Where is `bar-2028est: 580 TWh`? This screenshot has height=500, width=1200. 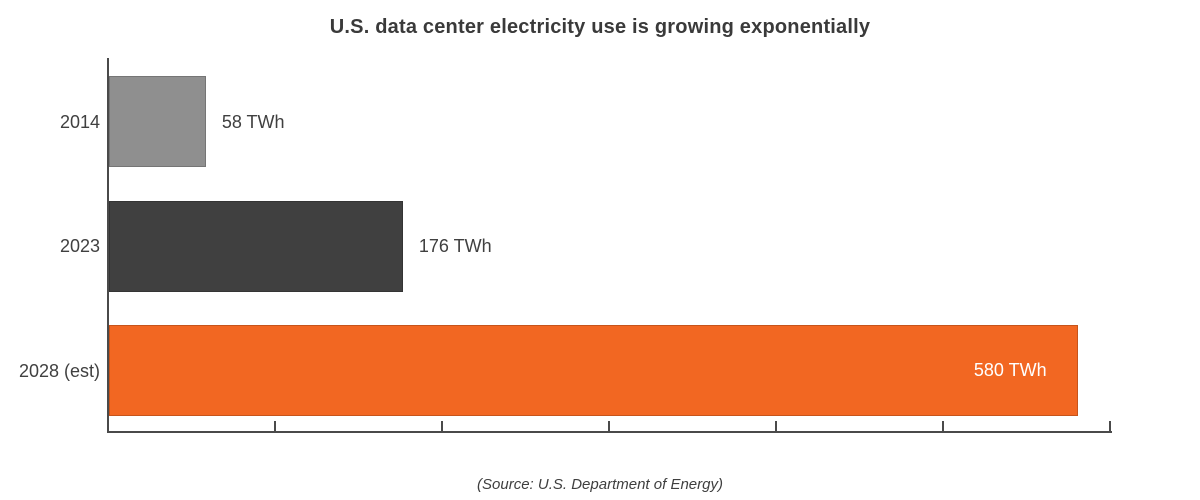
bar-2028est: 580 TWh is located at coordinates (593, 370).